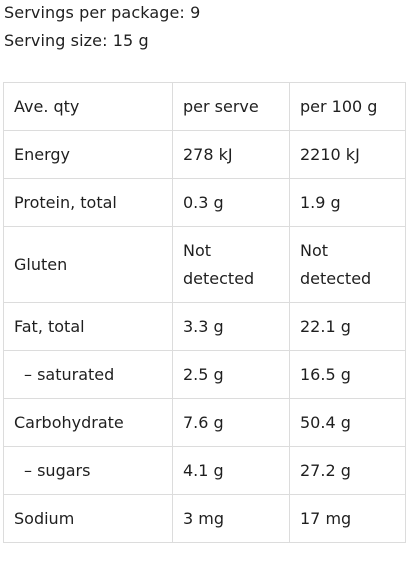 The image size is (416, 564). Describe the element at coordinates (88, 374) in the screenshot. I see `row-label: – saturated` at that location.